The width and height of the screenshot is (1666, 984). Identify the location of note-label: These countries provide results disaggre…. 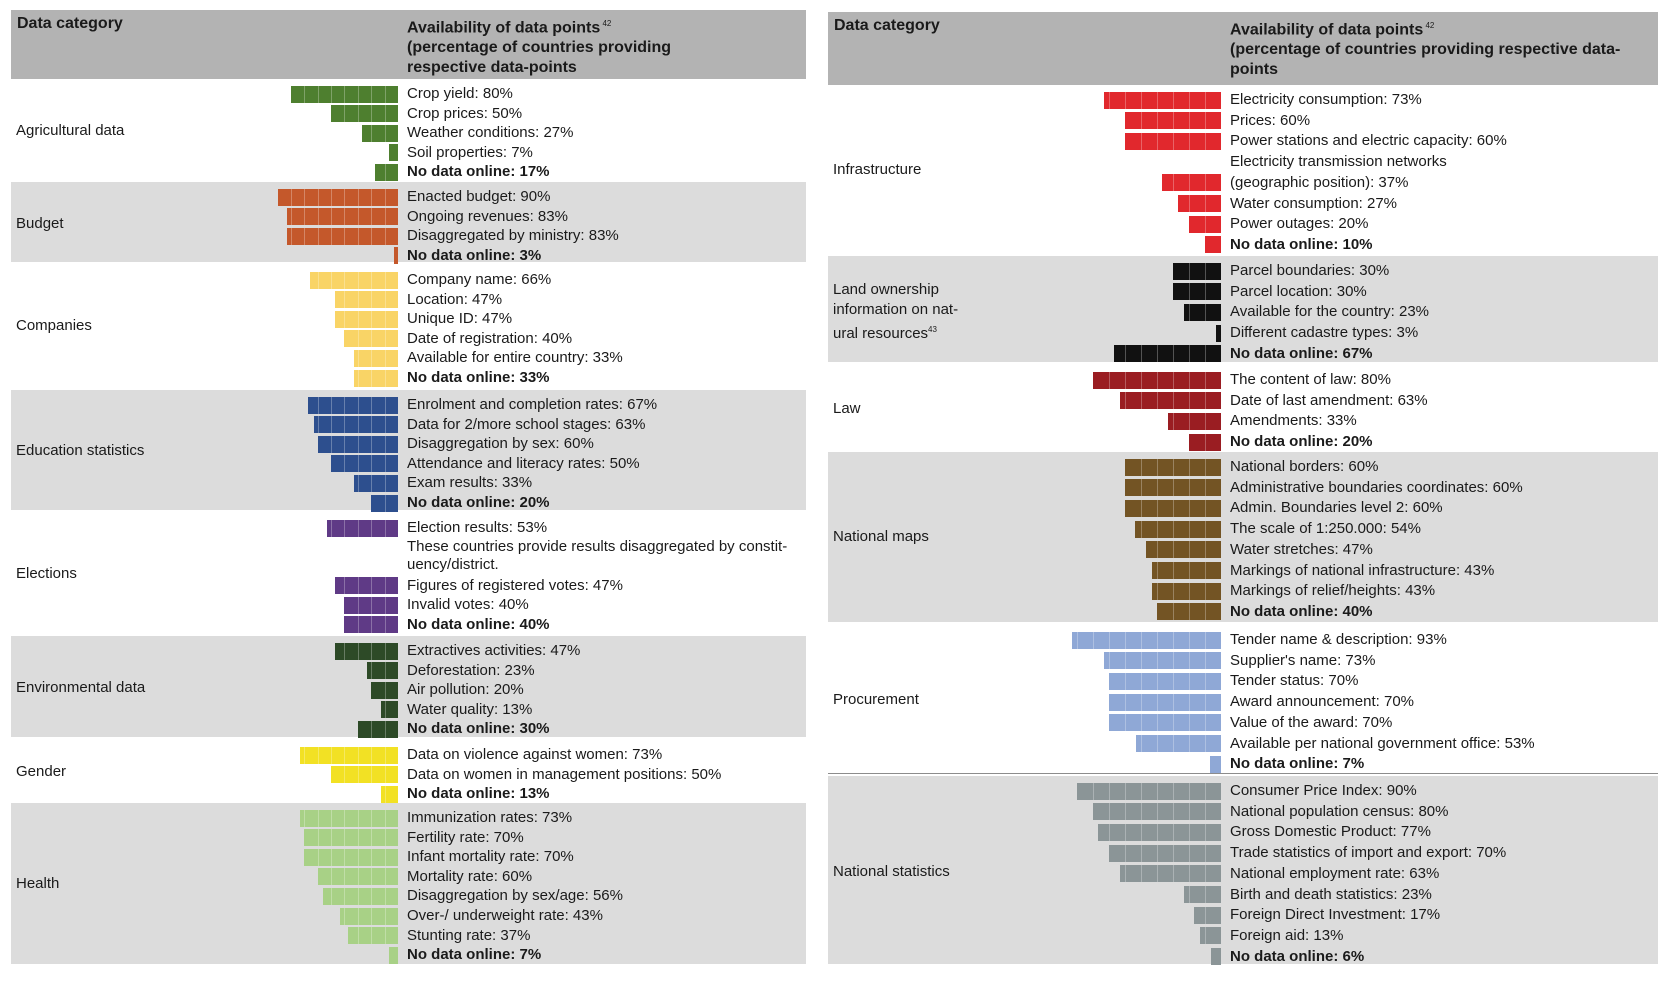
(597, 555).